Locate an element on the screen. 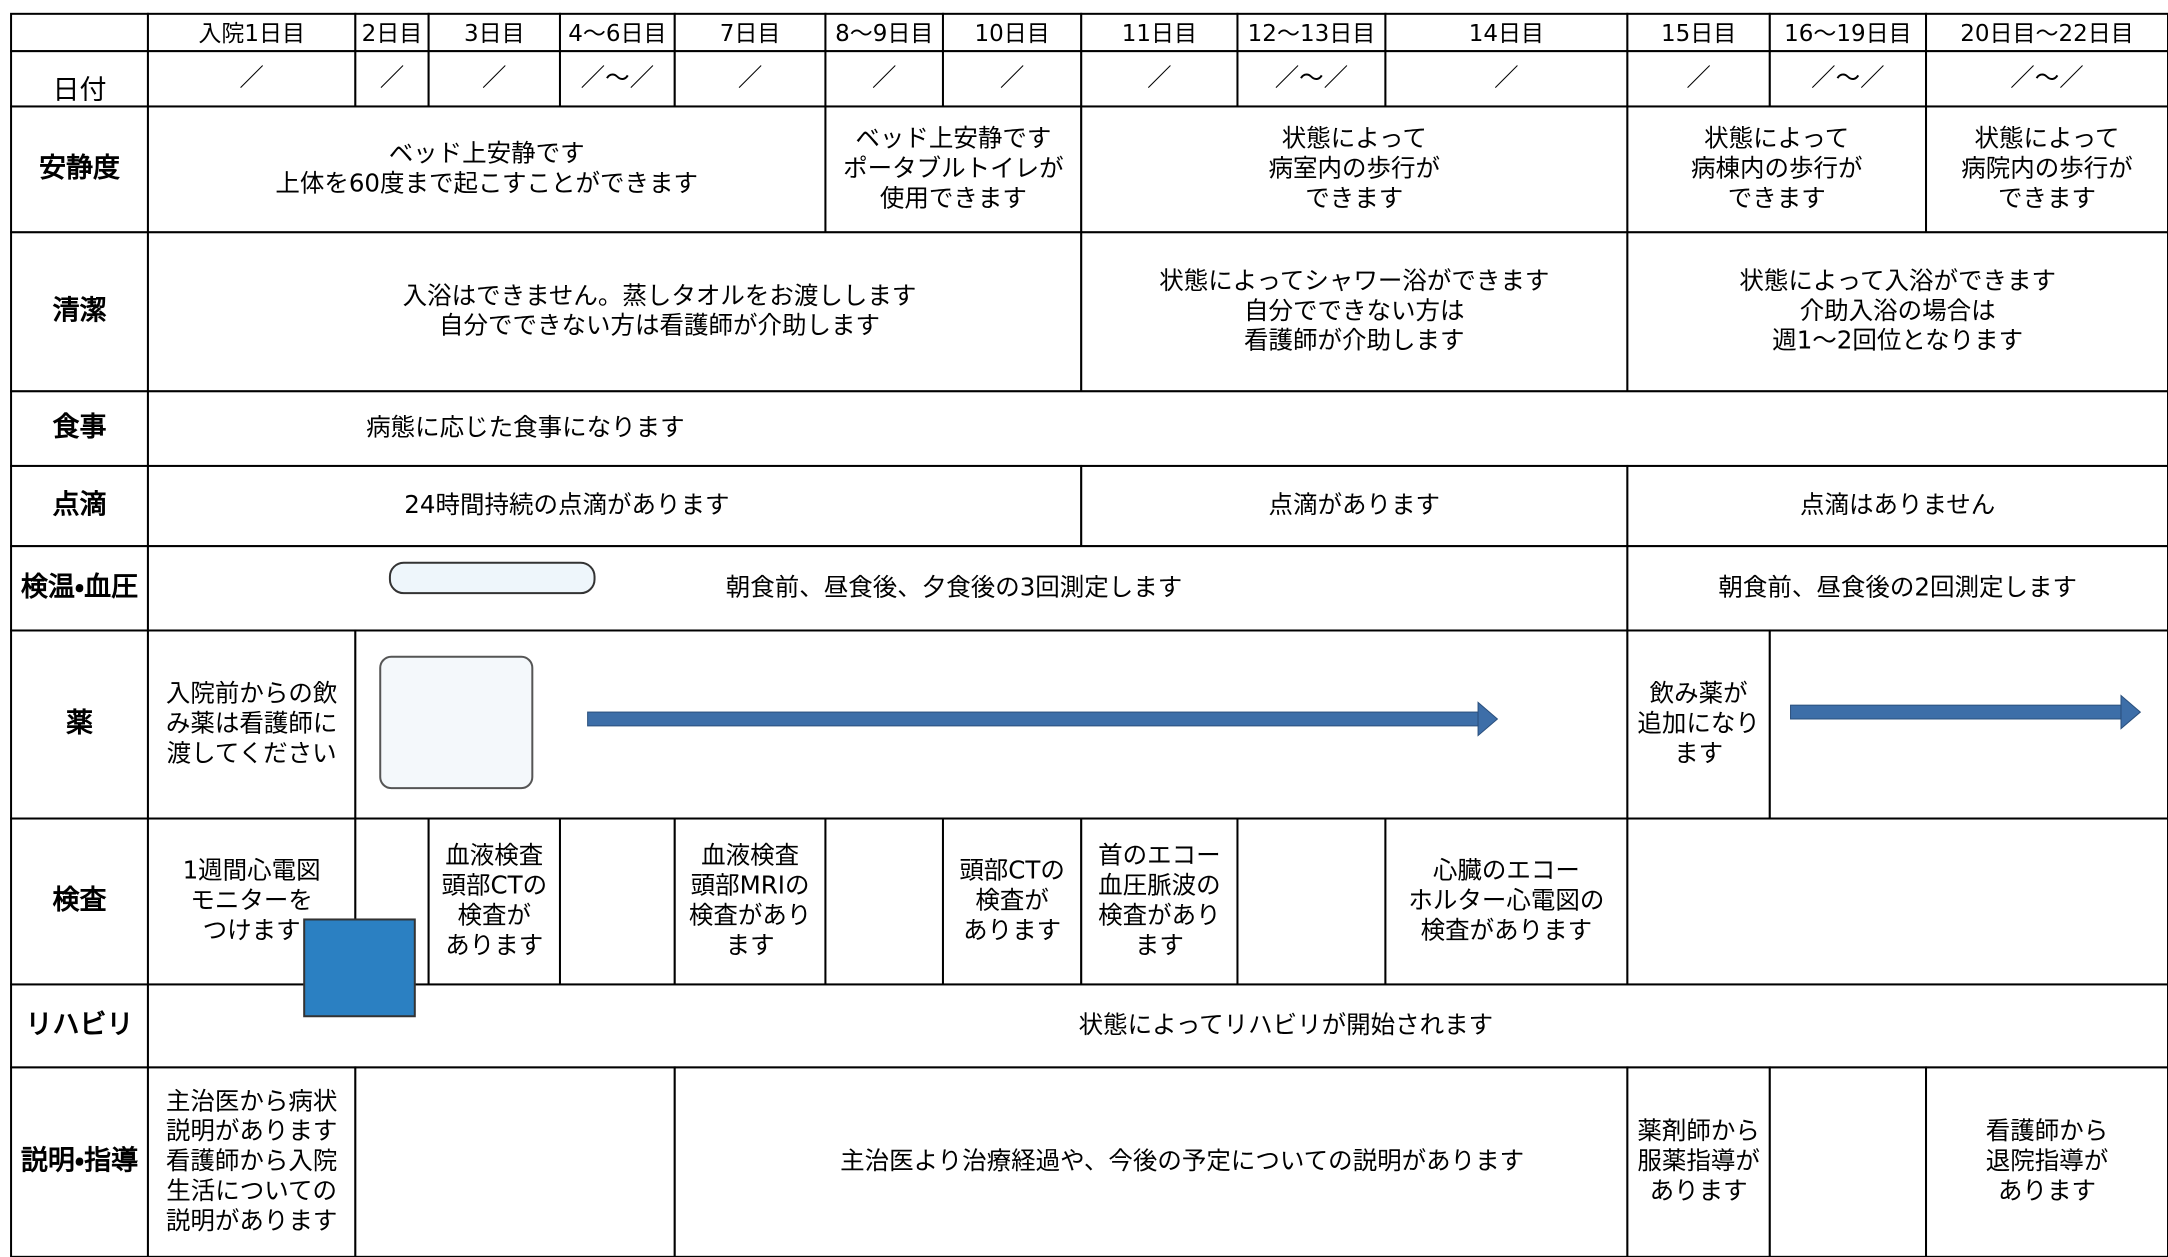  cell-text: 自分でできない方は is located at coordinates (1354, 310).